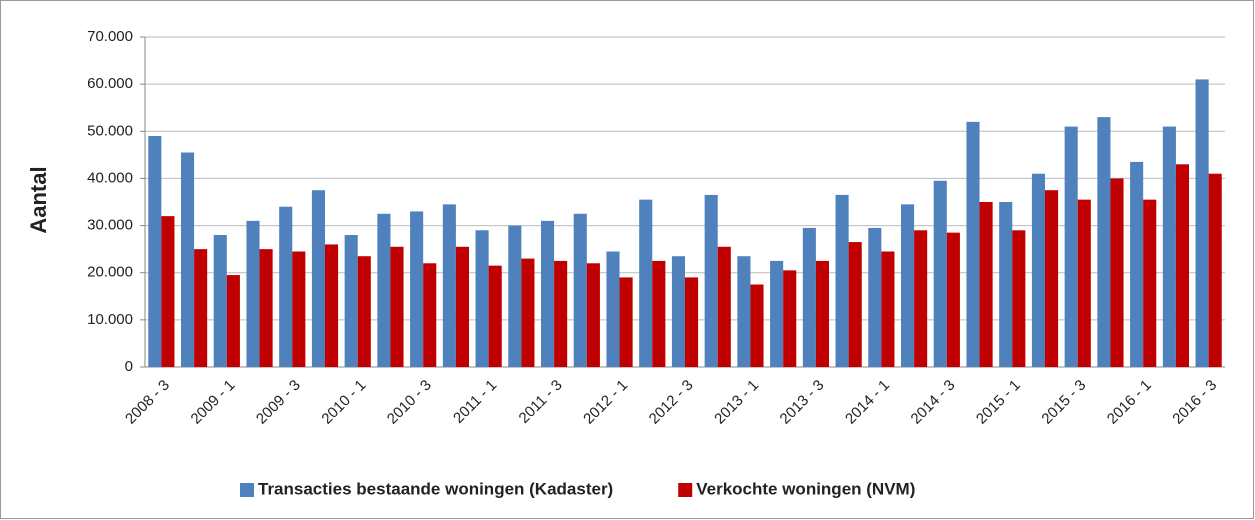 This screenshot has width=1255, height=520. Describe the element at coordinates (110, 177) in the screenshot. I see `y-tick-label: 40.000` at that location.